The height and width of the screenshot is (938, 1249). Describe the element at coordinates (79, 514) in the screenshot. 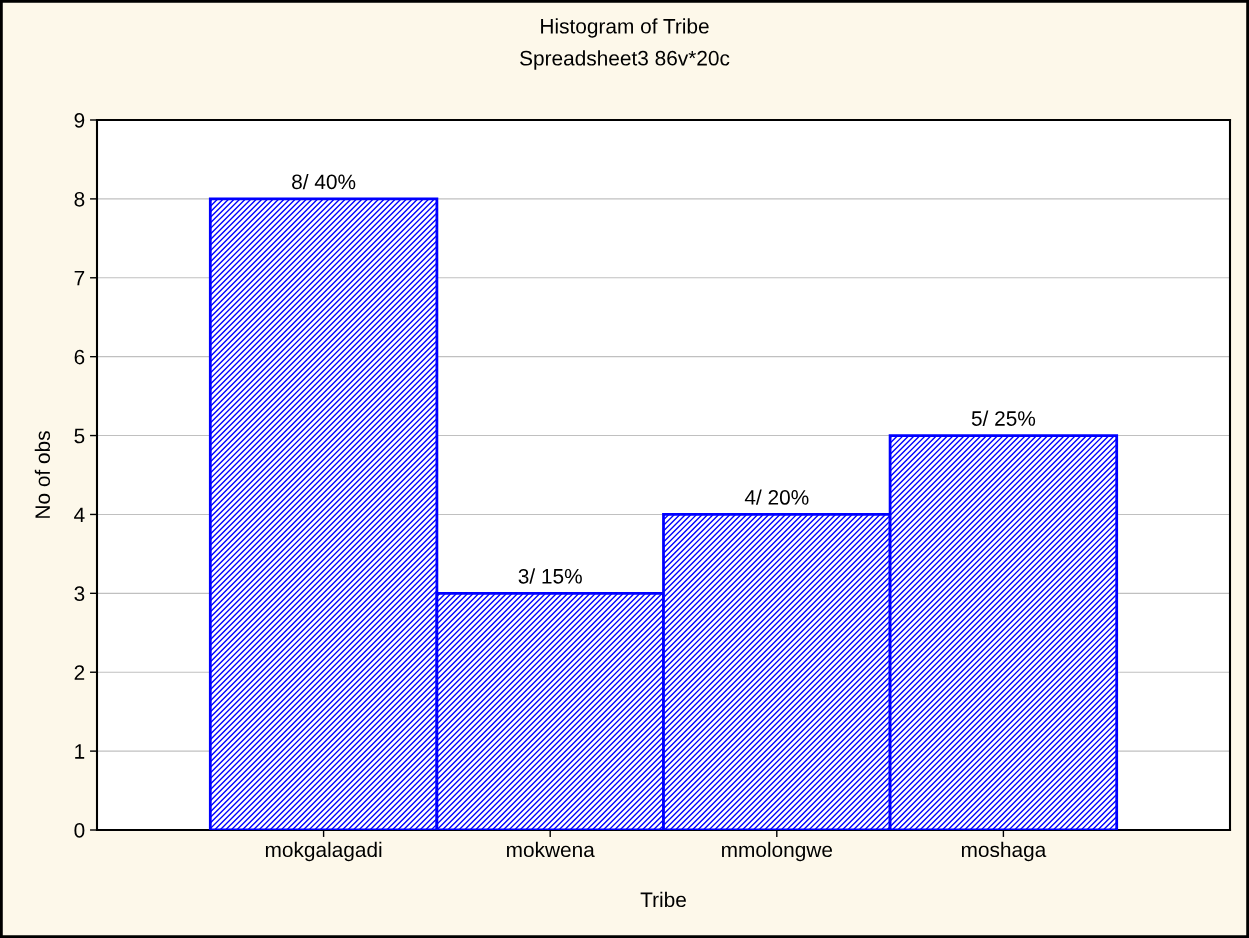

I see `y-tick-label: 4` at that location.